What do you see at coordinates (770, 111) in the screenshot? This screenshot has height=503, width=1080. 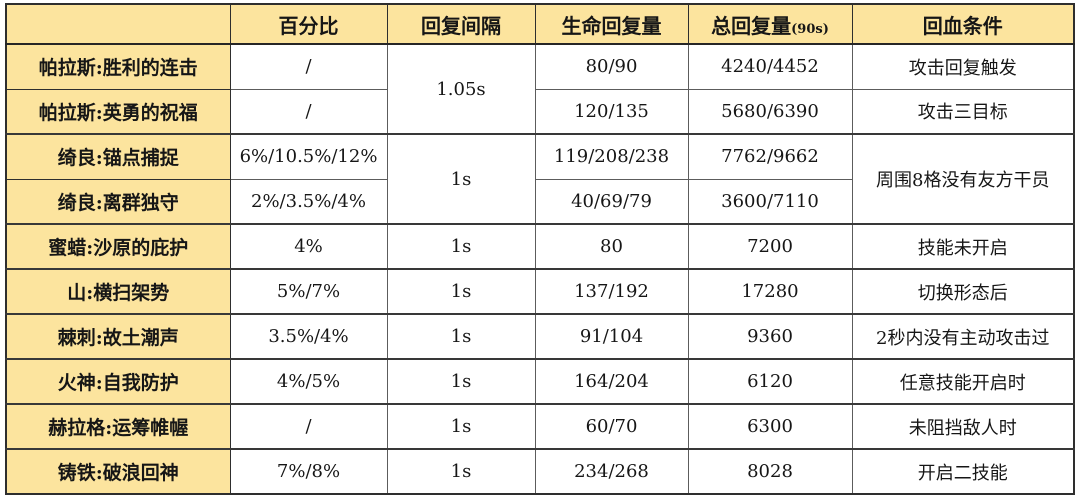 I see `total-regen-cell: 5680/6390` at bounding box center [770, 111].